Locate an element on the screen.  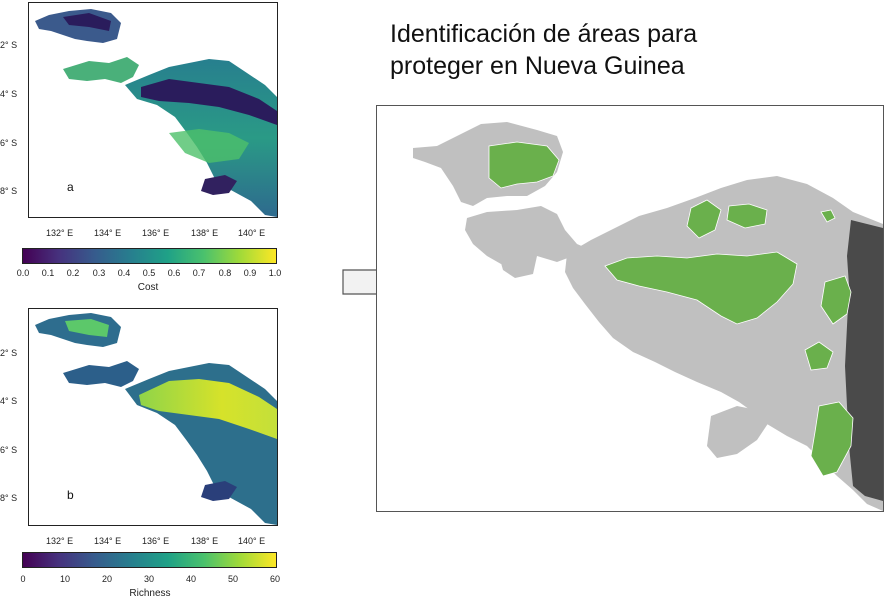
richness-map: b is located at coordinates (156, 419).